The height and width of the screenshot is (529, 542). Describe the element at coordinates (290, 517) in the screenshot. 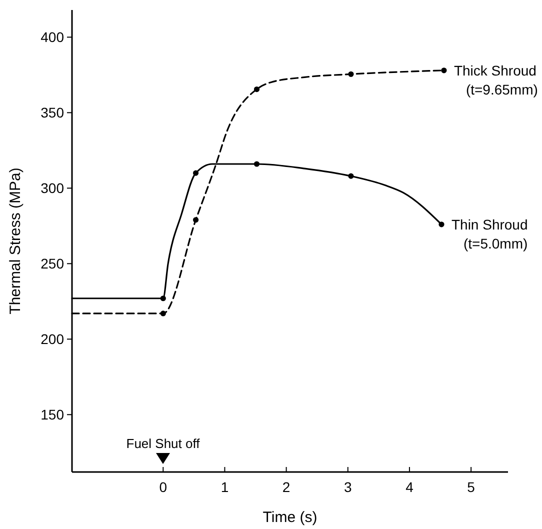

I see `x-axis-title: Time (s)` at that location.